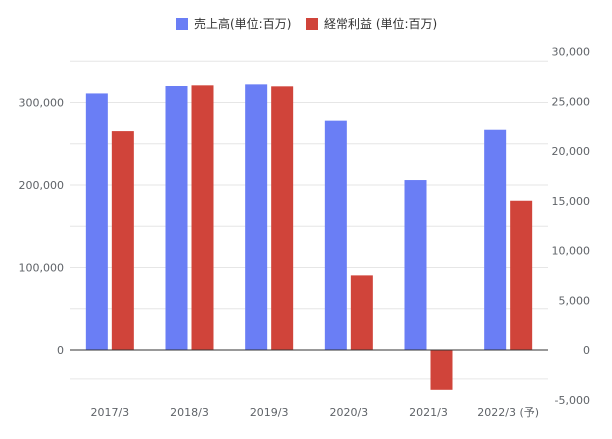 The height and width of the screenshot is (439, 612). Describe the element at coordinates (428, 412) in the screenshot. I see `x-tick-label: 2021/3` at that location.